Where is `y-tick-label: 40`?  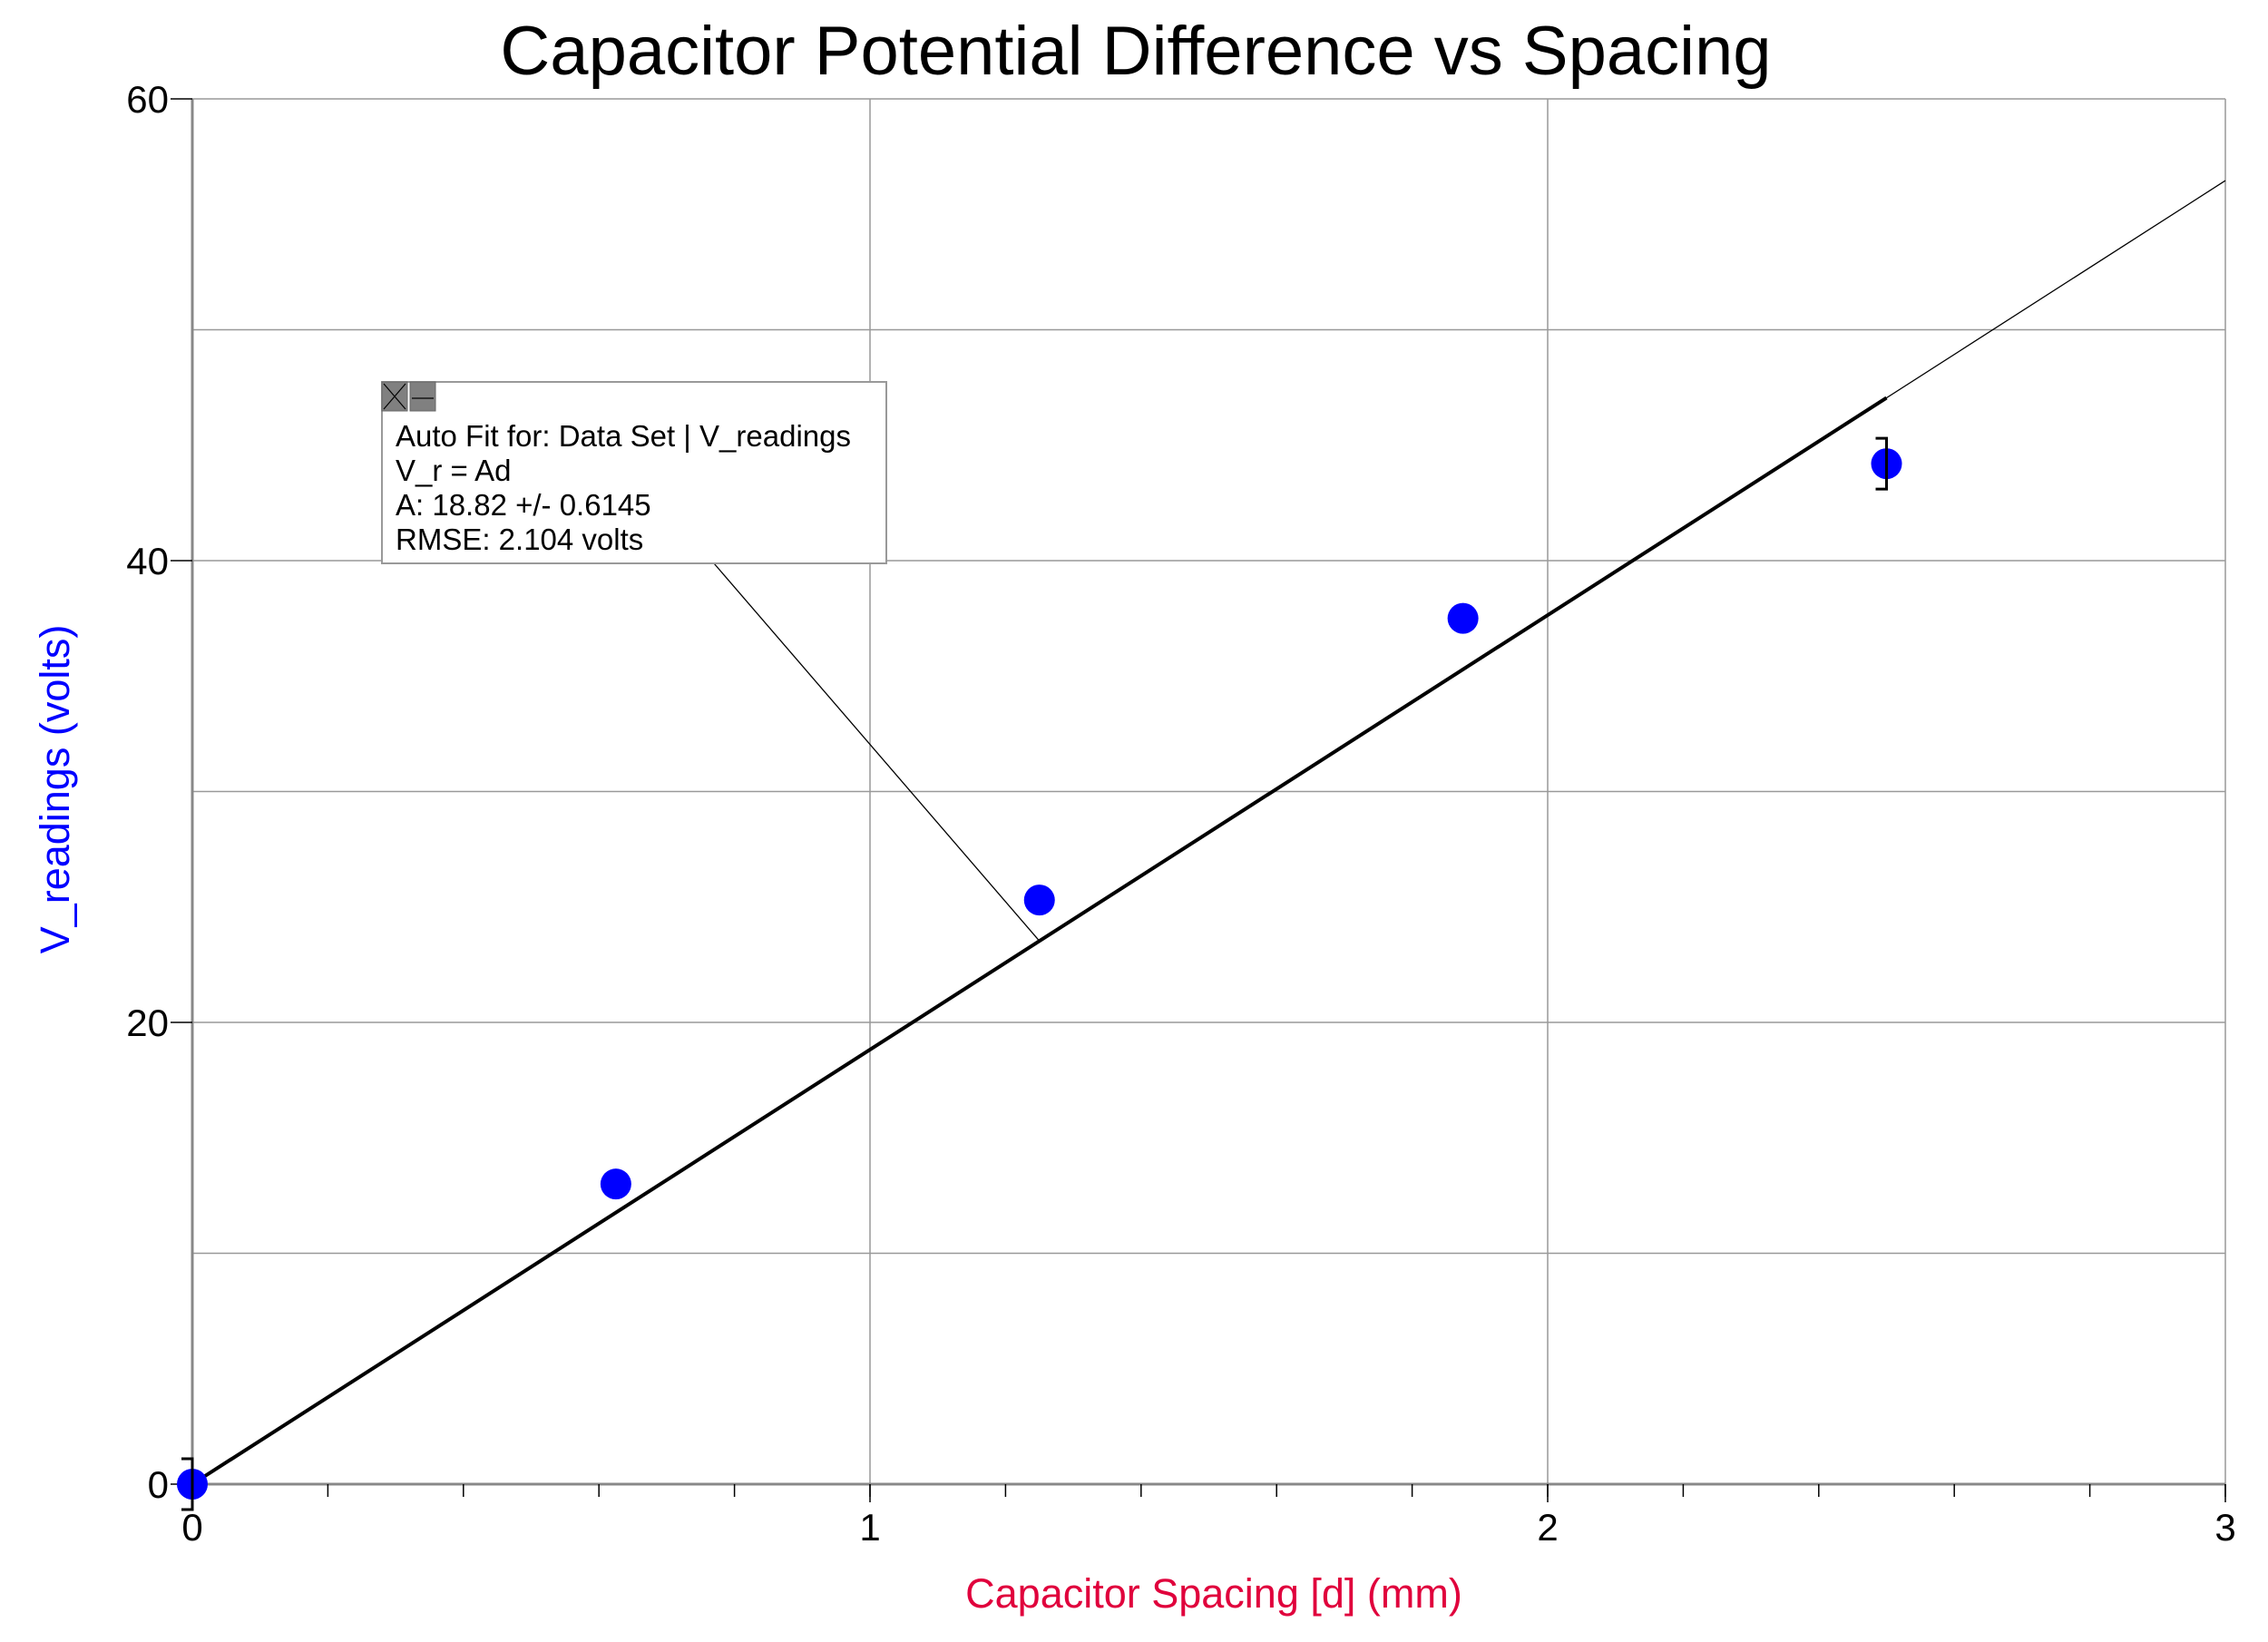 y-tick-label: 40 is located at coordinates (147, 561).